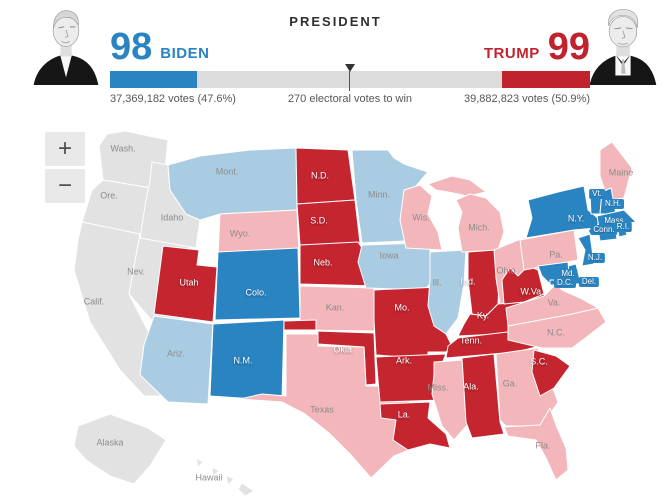 This screenshot has height=499, width=671. I want to click on majority-threshold-label: 270 electoral votes to win, so click(350, 99).